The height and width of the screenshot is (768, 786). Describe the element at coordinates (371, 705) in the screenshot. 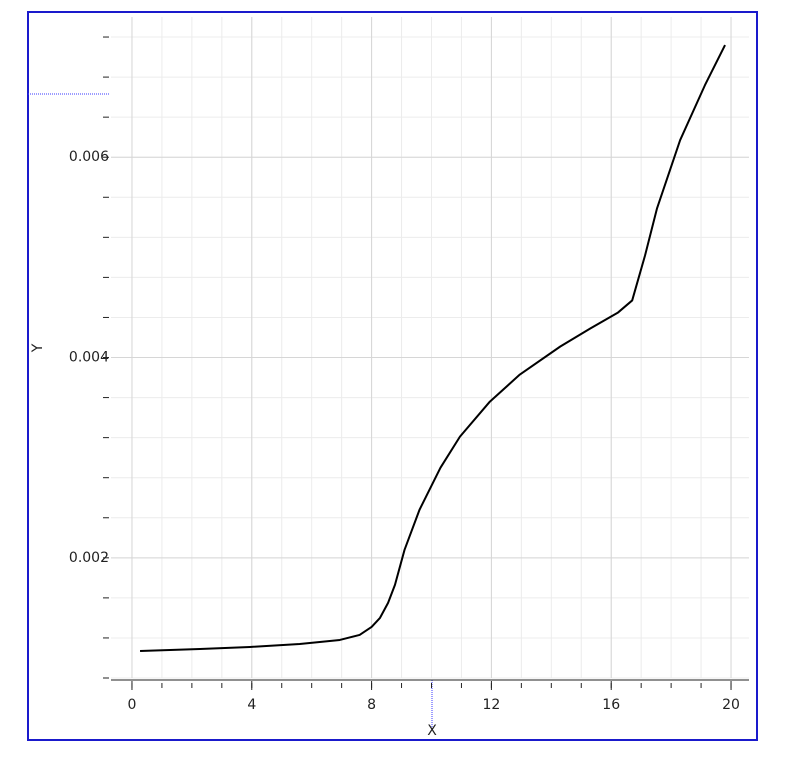

I see `x-tick-label: 8` at that location.